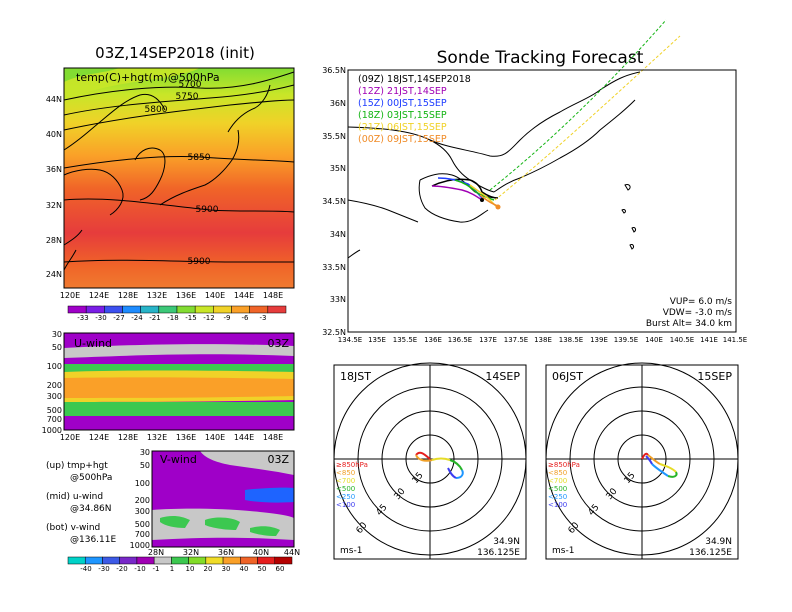  What do you see at coordinates (91, 478) in the screenshot?
I see `legend-line1b: @500hPa` at bounding box center [91, 478].